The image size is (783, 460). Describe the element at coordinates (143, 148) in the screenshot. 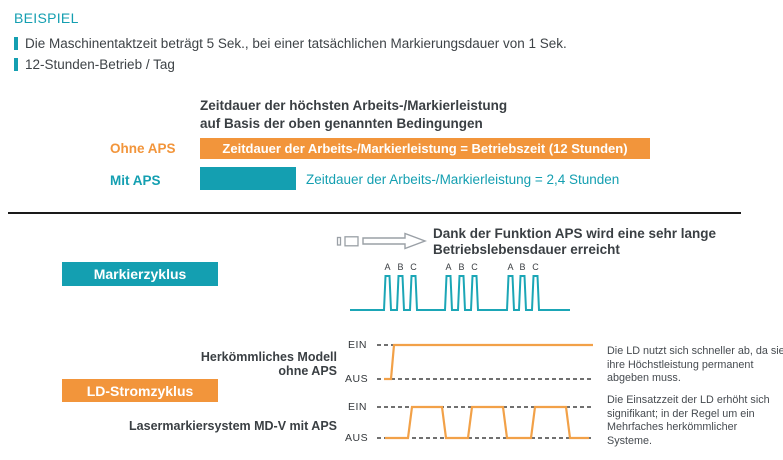

I see `label-ohne-aps: Ohne APS` at that location.